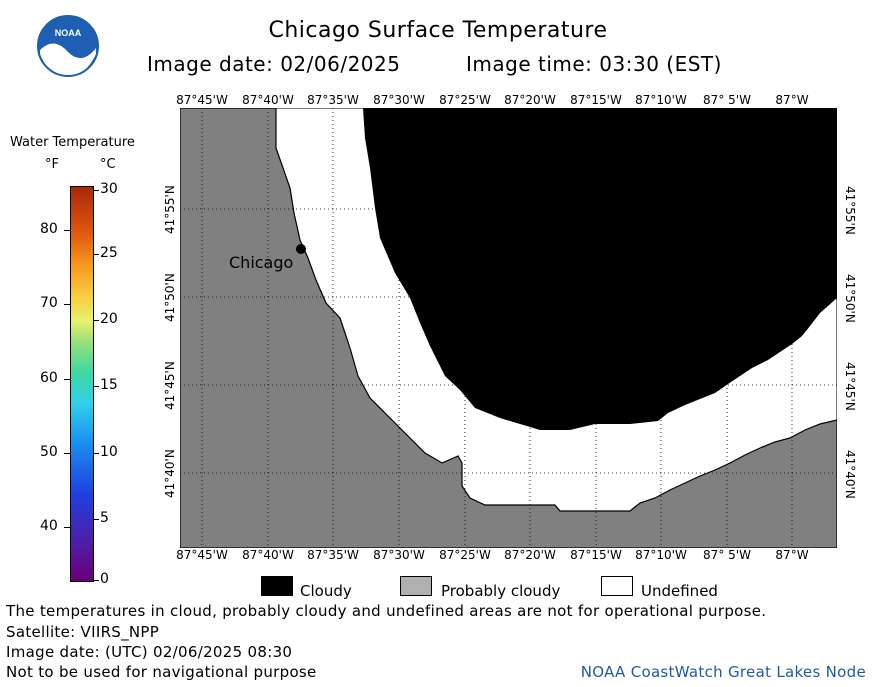  What do you see at coordinates (594, 64) in the screenshot?
I see `image-time: Image time: 03:30 (EST)` at bounding box center [594, 64].